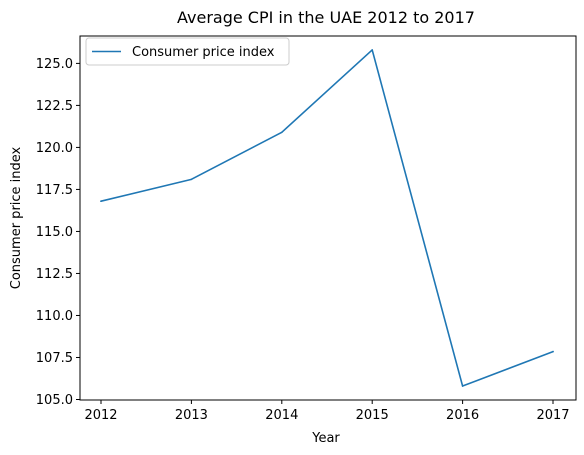  Describe the element at coordinates (16, 217) in the screenshot. I see `y-axis-label: Consumer price index` at that location.